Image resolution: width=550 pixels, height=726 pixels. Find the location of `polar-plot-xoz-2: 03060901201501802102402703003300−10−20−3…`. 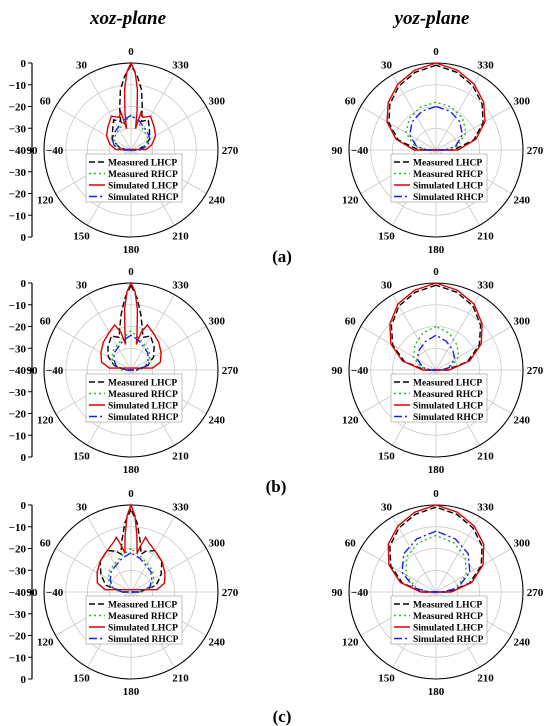

polar-plot-xoz-2: 03060901201501802102402703003300−10−20−3… is located at coordinates (124, 371).